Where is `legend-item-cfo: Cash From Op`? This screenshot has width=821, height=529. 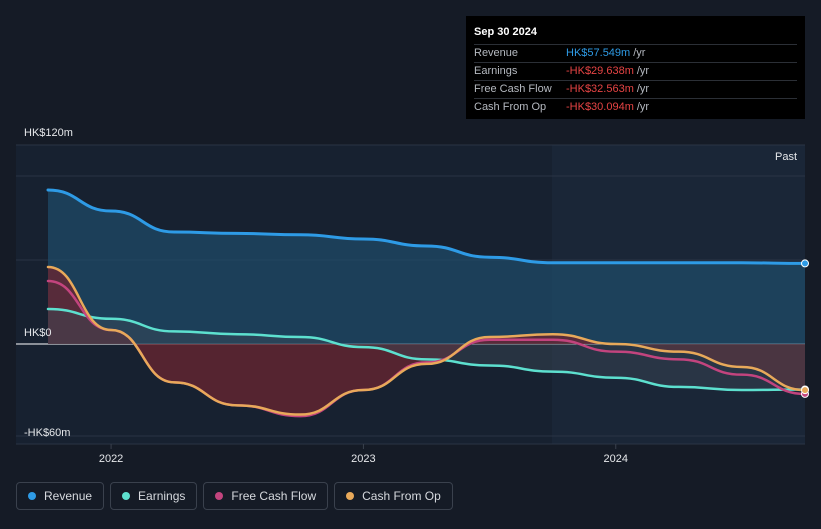
legend-item-cfo: Cash From Op is located at coordinates (393, 496).